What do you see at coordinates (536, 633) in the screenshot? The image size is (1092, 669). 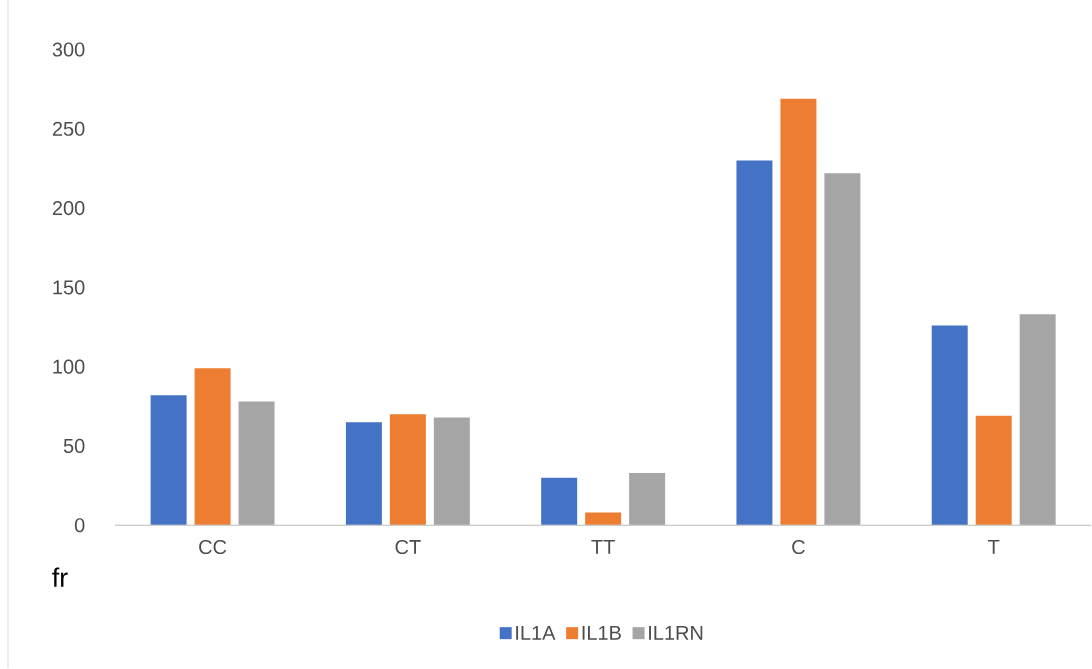 I see `legend-label: IL1A` at bounding box center [536, 633].